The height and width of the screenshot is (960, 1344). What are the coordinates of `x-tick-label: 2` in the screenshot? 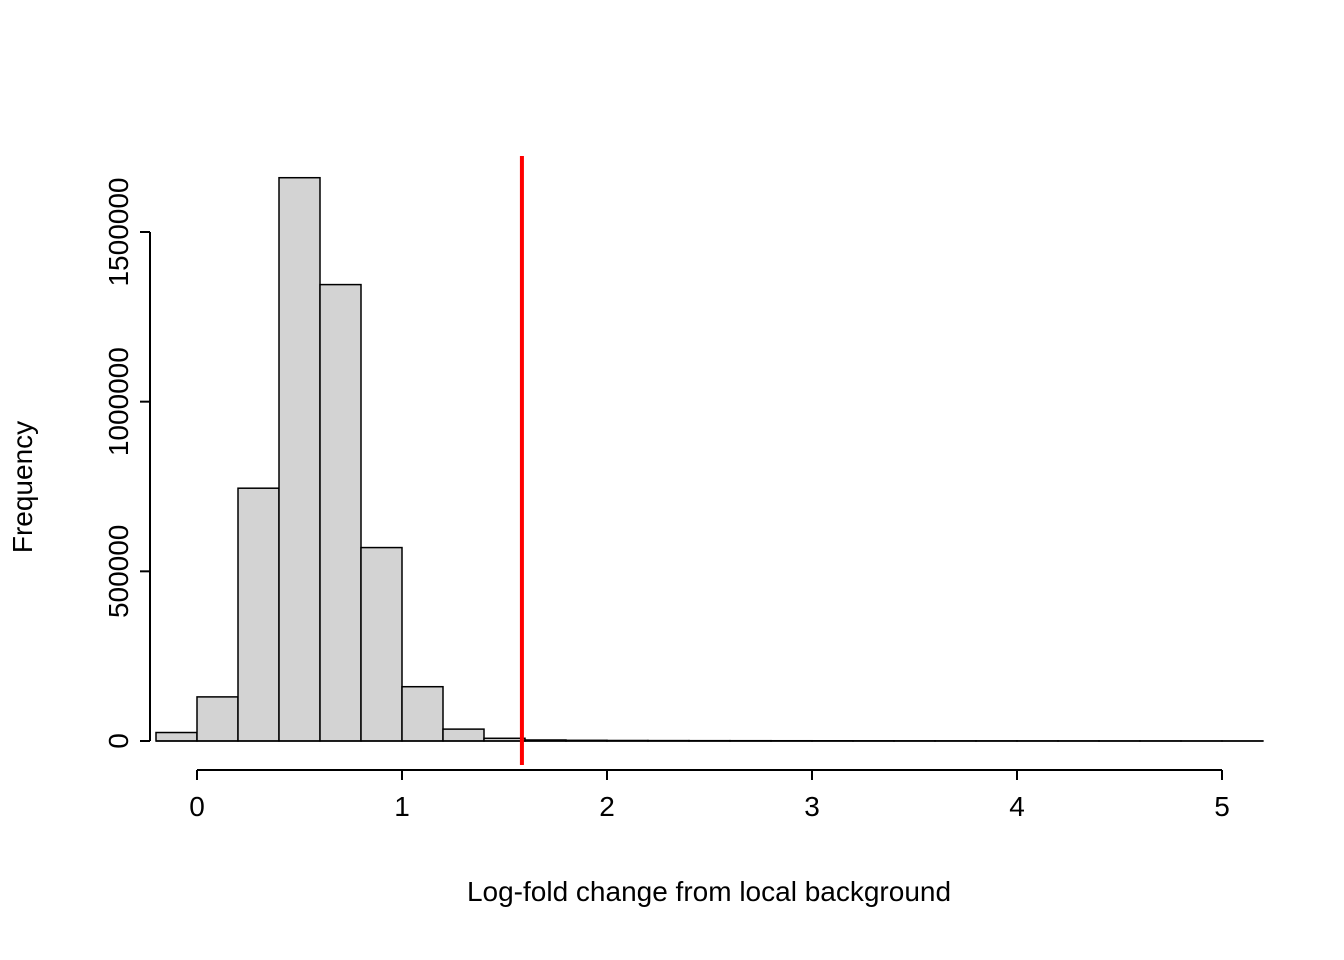 It's located at (607, 806).